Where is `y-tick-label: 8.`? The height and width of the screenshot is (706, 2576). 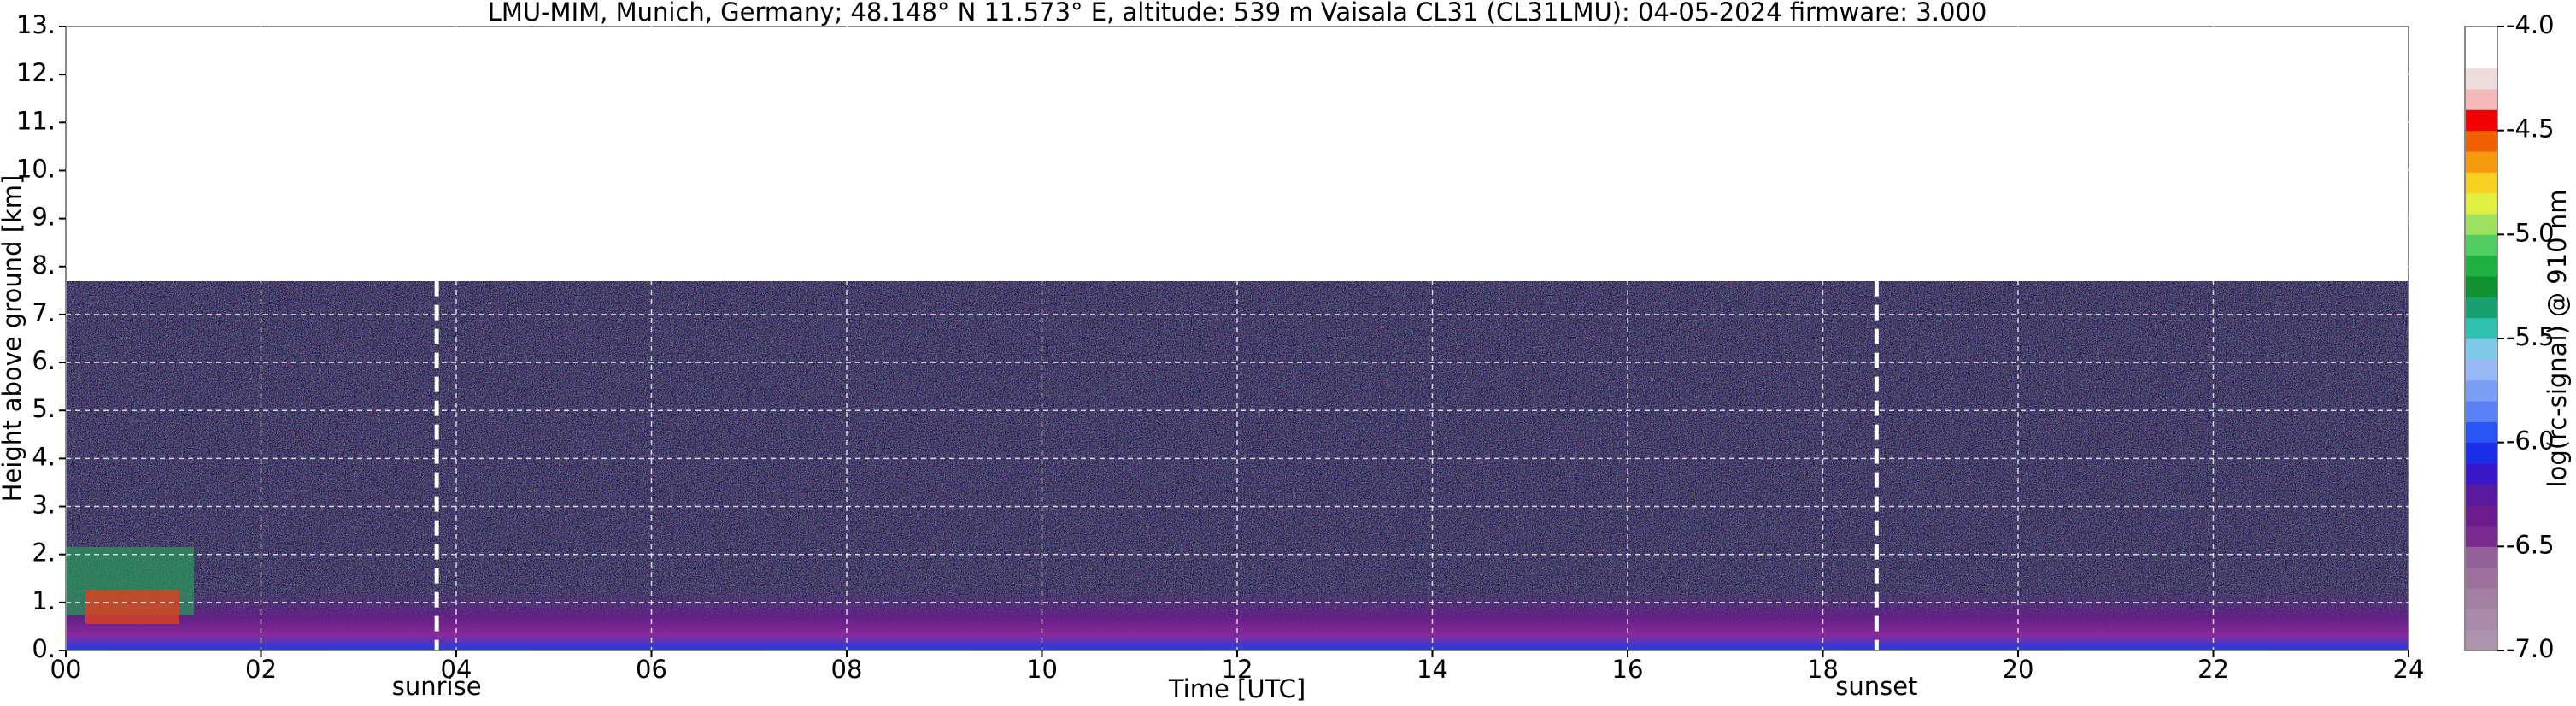
y-tick-label: 8. is located at coordinates (44, 264).